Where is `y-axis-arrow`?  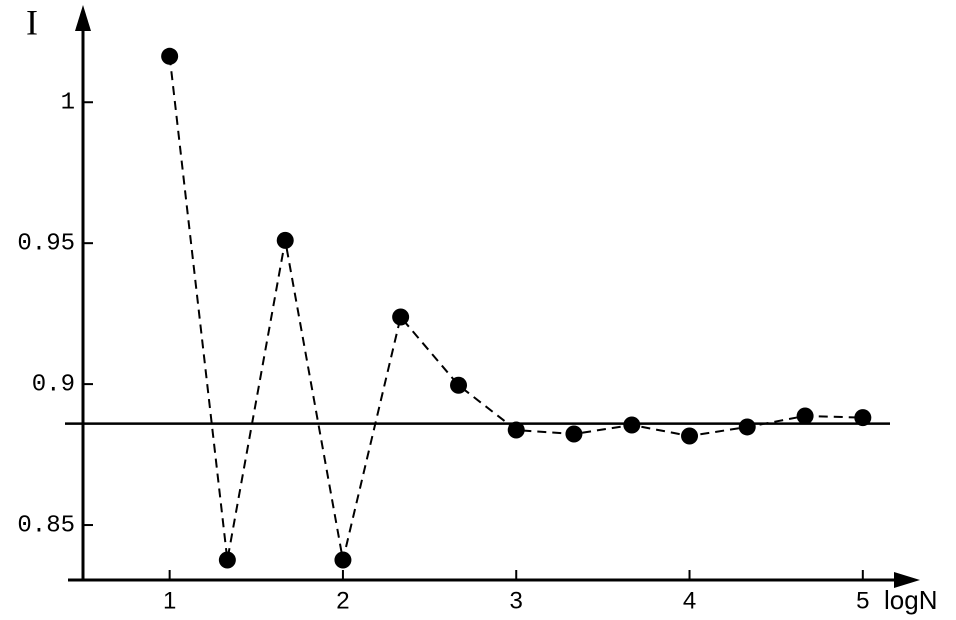
y-axis-arrow is located at coordinates (83, 18).